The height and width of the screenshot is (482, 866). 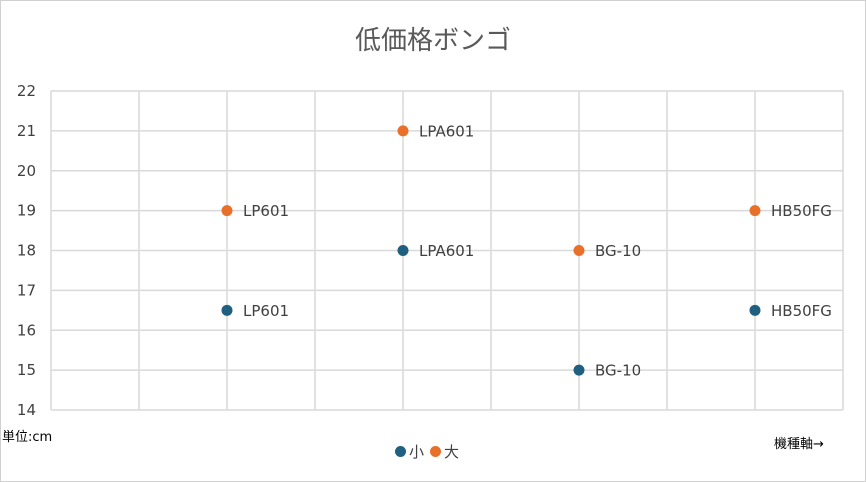 I want to click on y-tick-label: 22, so click(x=26, y=91).